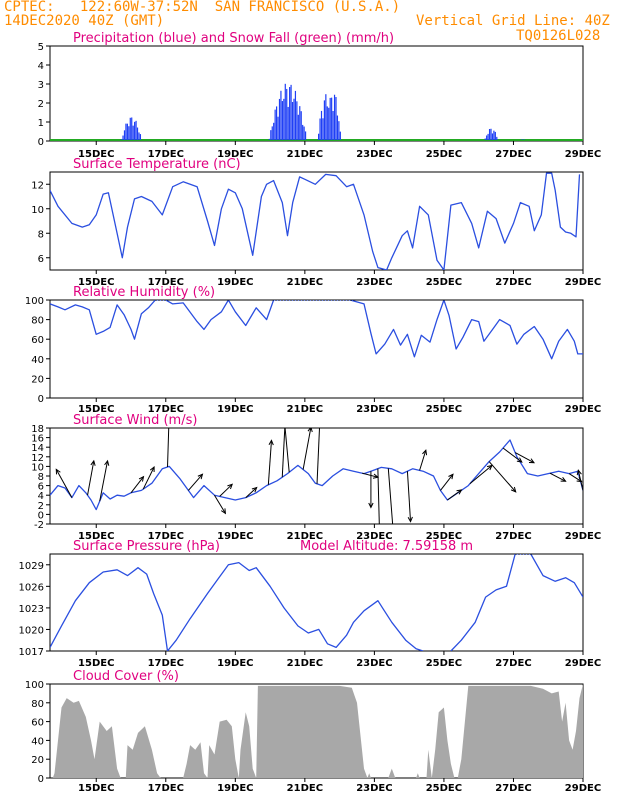 Image resolution: width=618 pixels, height=800 pixels. I want to click on y-tick-label: 60, so click(37, 340).